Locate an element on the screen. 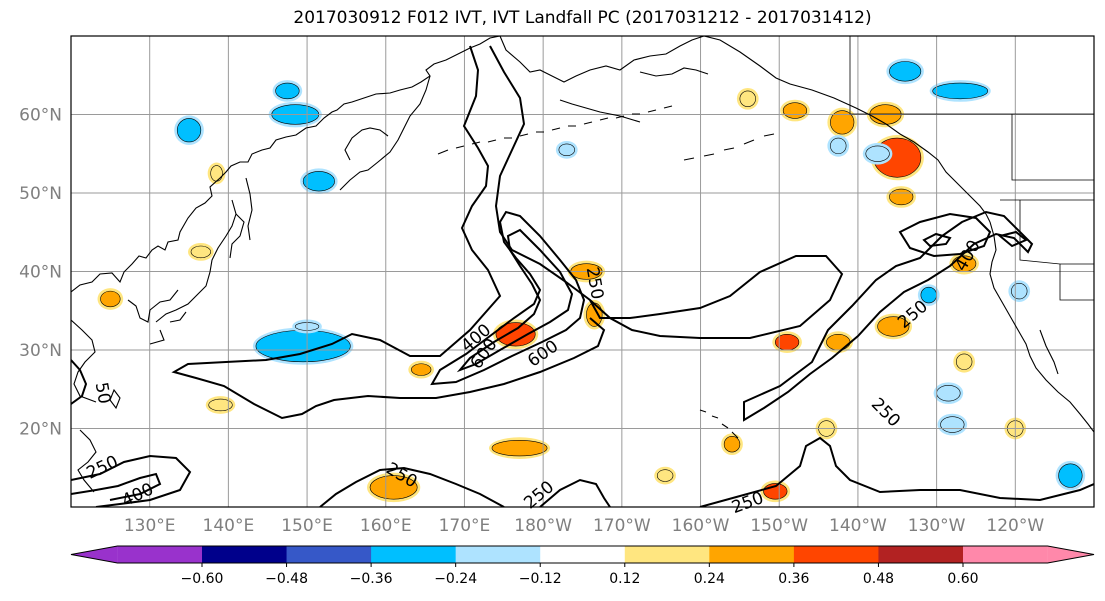  colorbar-tick-label: −0.48 is located at coordinates (286, 579).